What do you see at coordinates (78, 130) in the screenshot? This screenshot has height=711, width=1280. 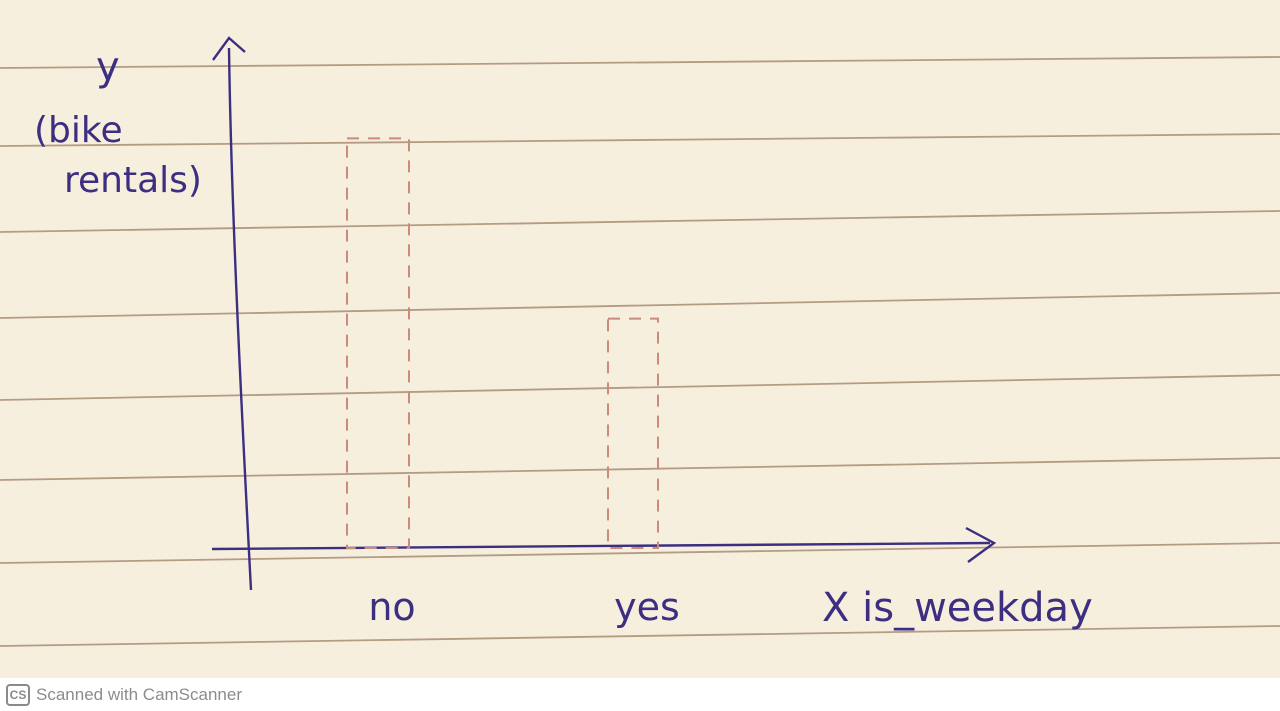 I see `y-axis-label-line-2: (bike` at bounding box center [78, 130].